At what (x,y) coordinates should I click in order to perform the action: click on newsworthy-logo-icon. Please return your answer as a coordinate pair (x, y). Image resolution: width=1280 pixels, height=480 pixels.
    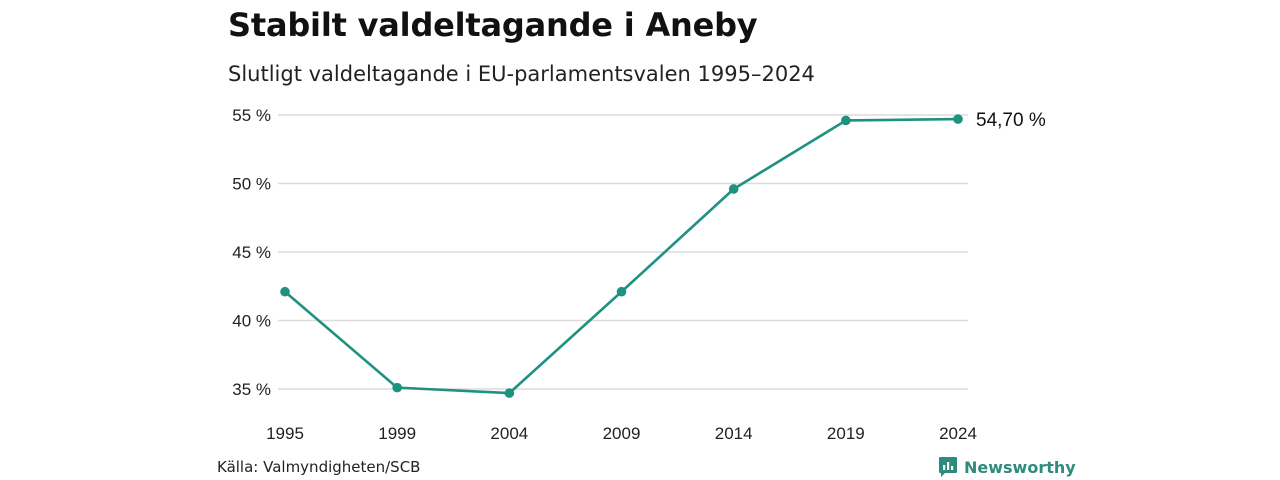
    Looking at the image, I should click on (948, 467).